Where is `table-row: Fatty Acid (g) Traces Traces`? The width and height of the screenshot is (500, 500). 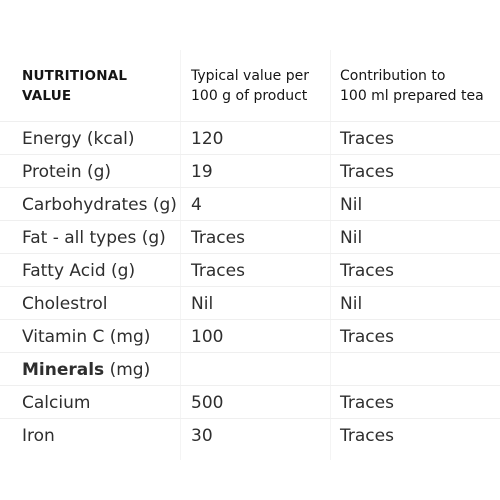 table-row: Fatty Acid (g) Traces Traces is located at coordinates (250, 269).